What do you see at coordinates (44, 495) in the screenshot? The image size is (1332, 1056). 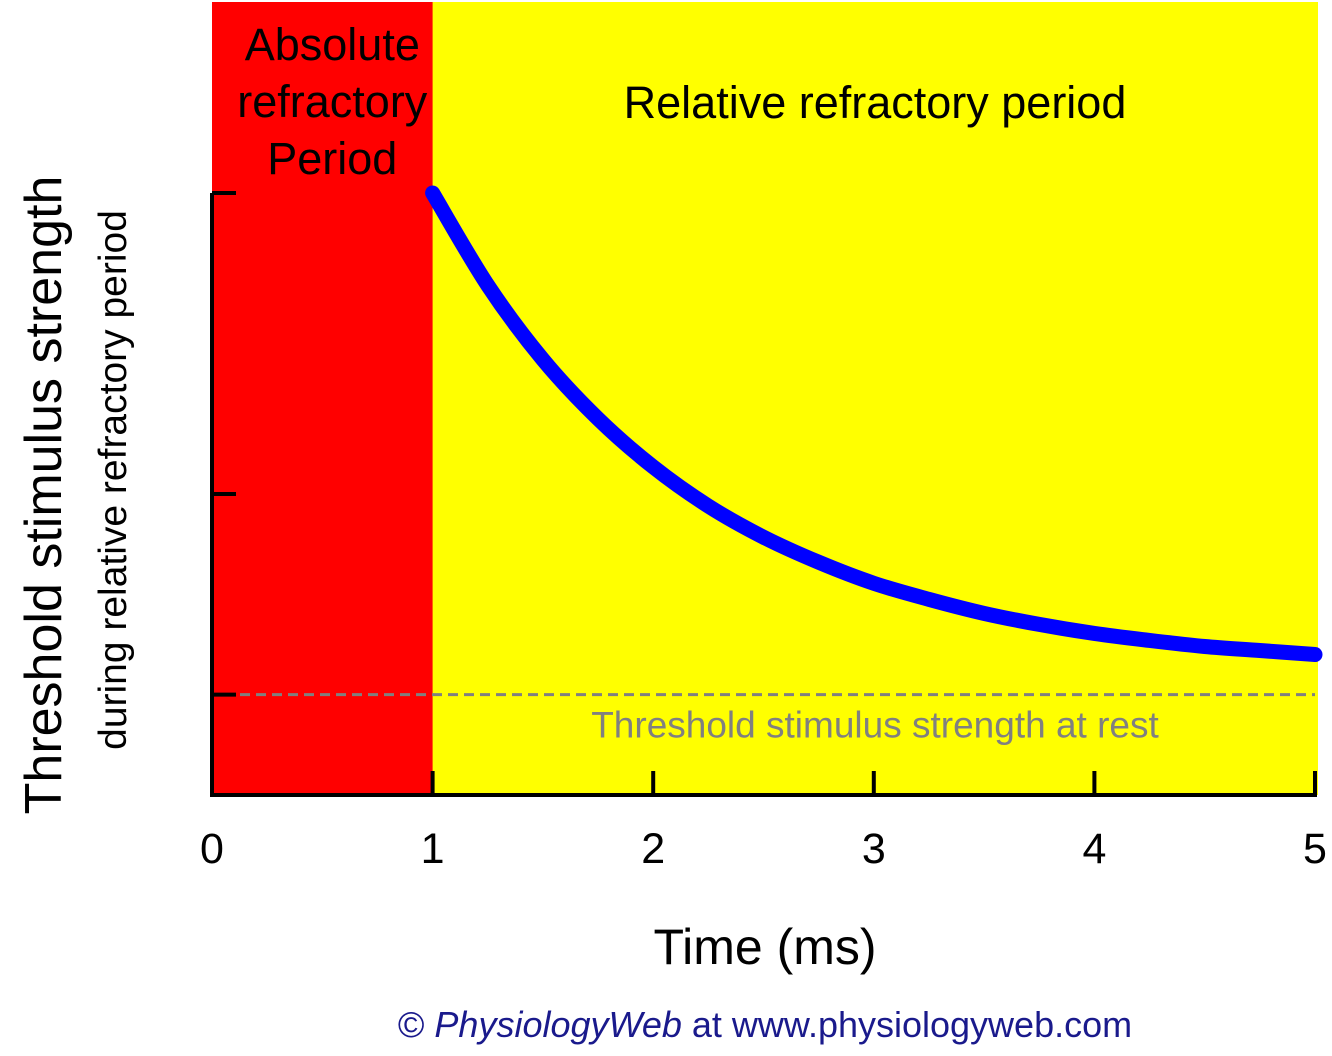 I see `y-axis-title: Threshold stimulus strength` at bounding box center [44, 495].